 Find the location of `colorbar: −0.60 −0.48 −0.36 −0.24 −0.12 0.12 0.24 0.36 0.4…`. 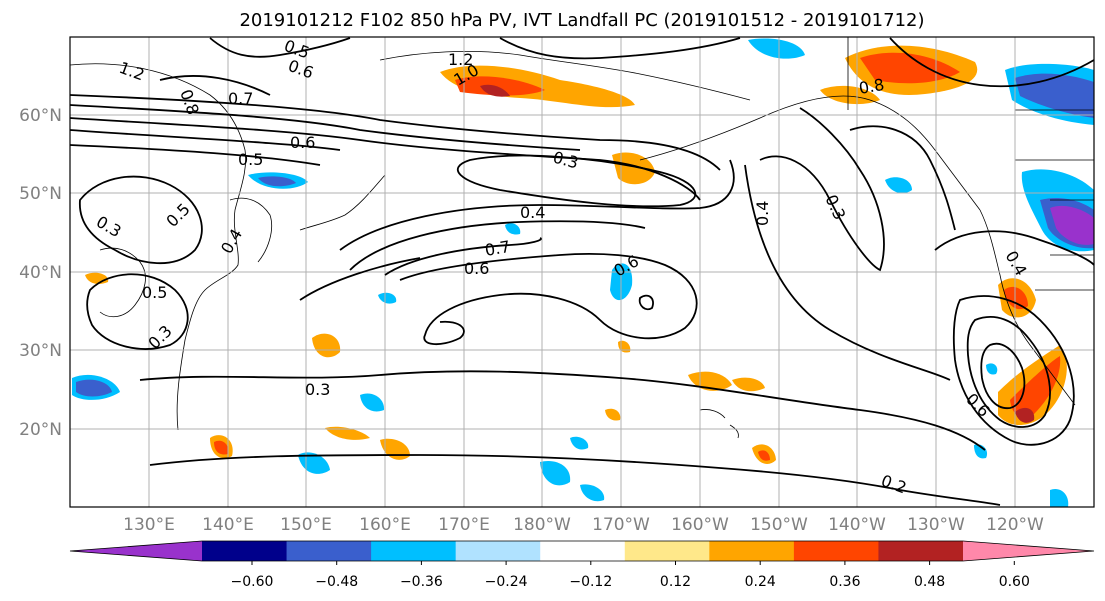

colorbar: −0.60 −0.48 −0.36 −0.24 −0.12 0.12 0.24 0.36 0.4… is located at coordinates (582, 565).